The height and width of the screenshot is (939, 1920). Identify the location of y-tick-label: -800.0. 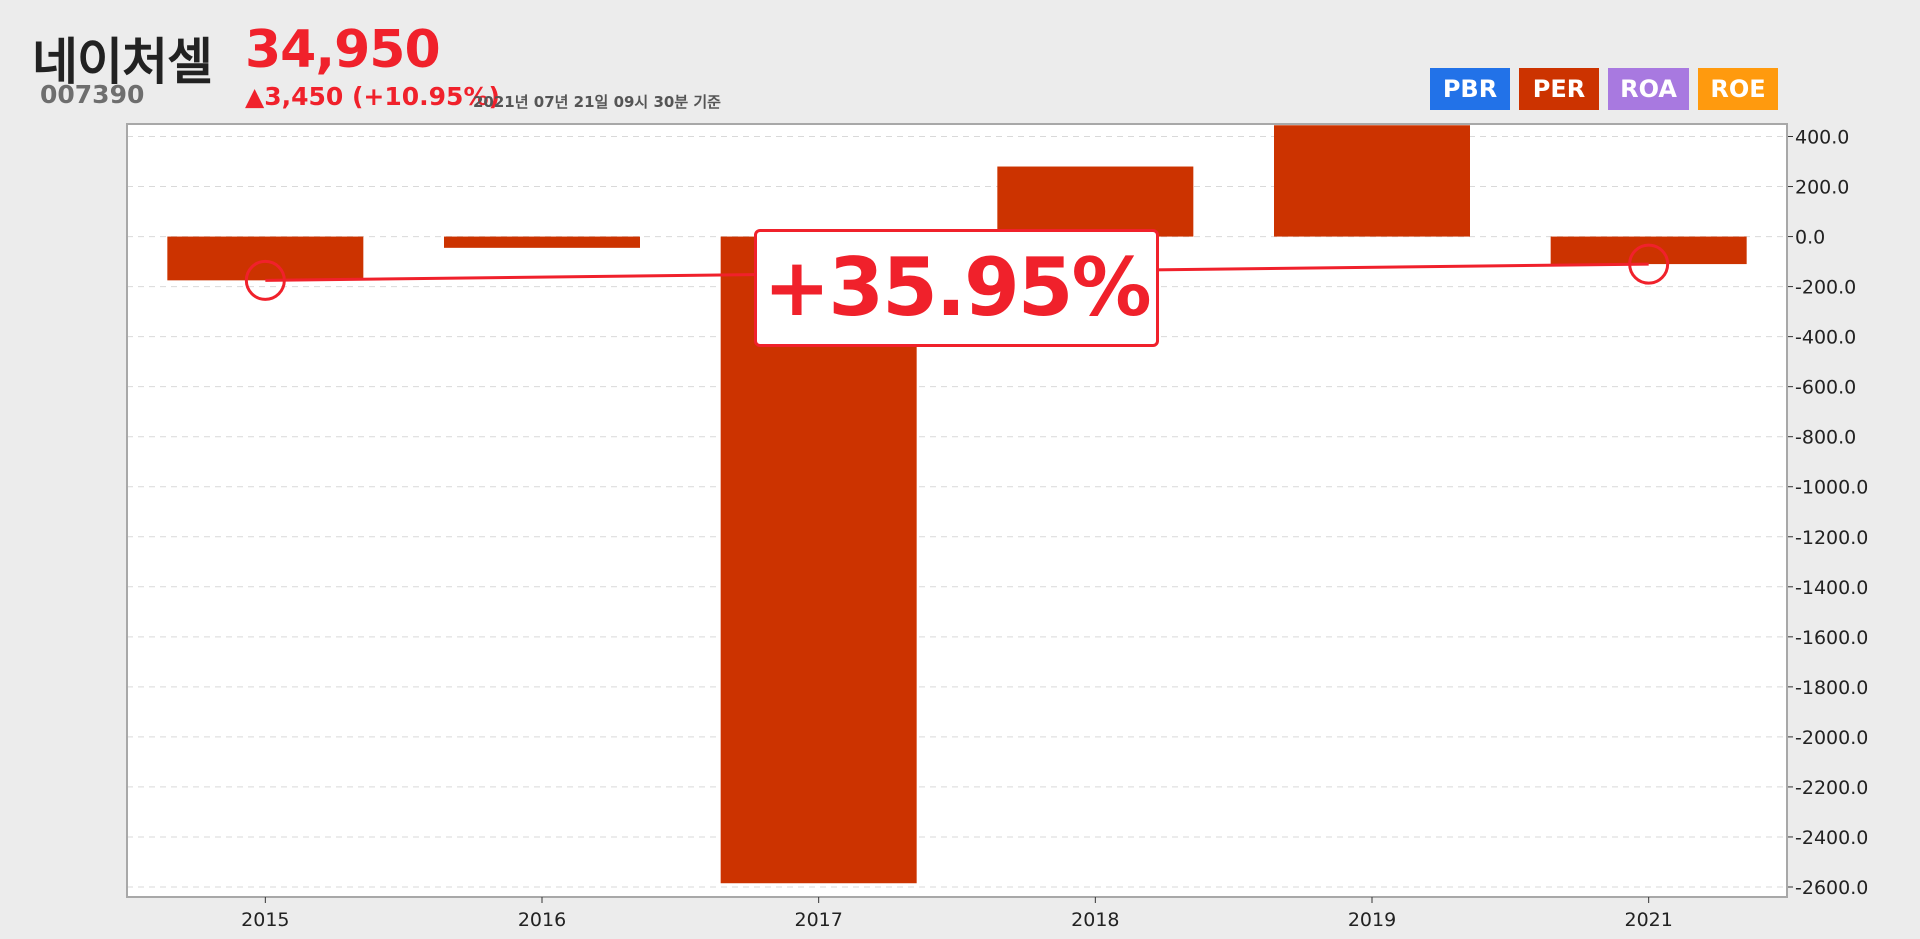
(1825, 438).